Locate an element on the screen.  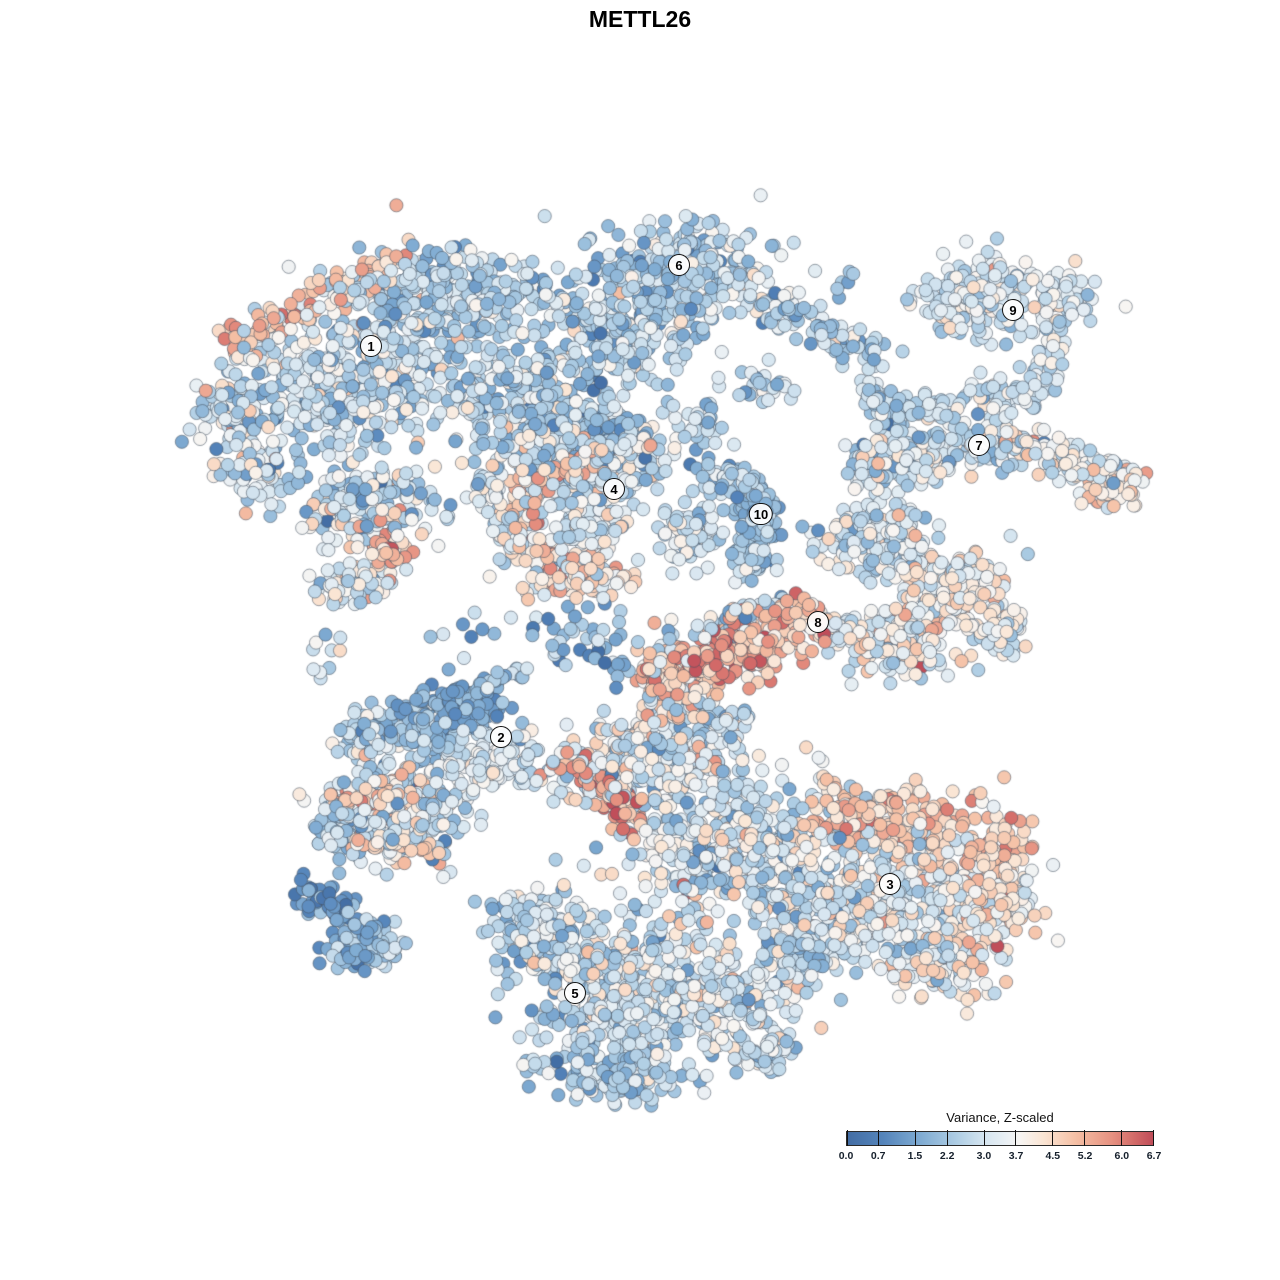
colorbar-tick-label: 5.2 is located at coordinates (1085, 1156).